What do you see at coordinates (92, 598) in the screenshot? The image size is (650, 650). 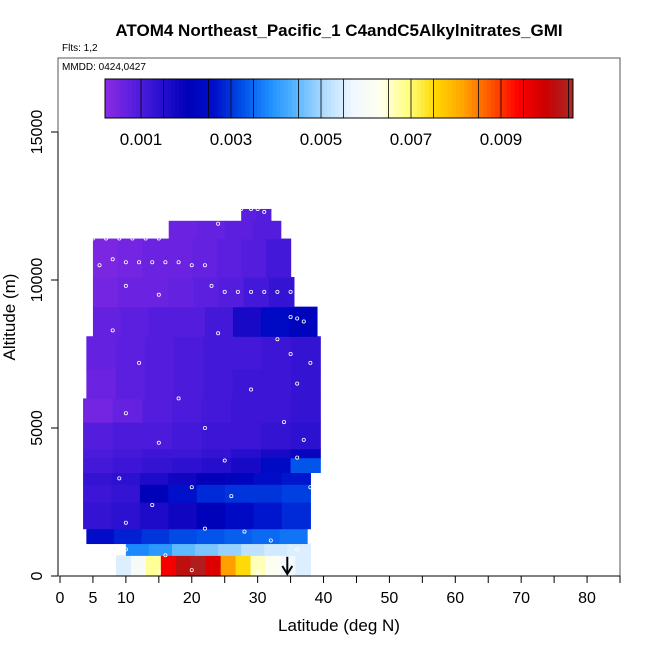 I see `x-tick-label: 5` at bounding box center [92, 598].